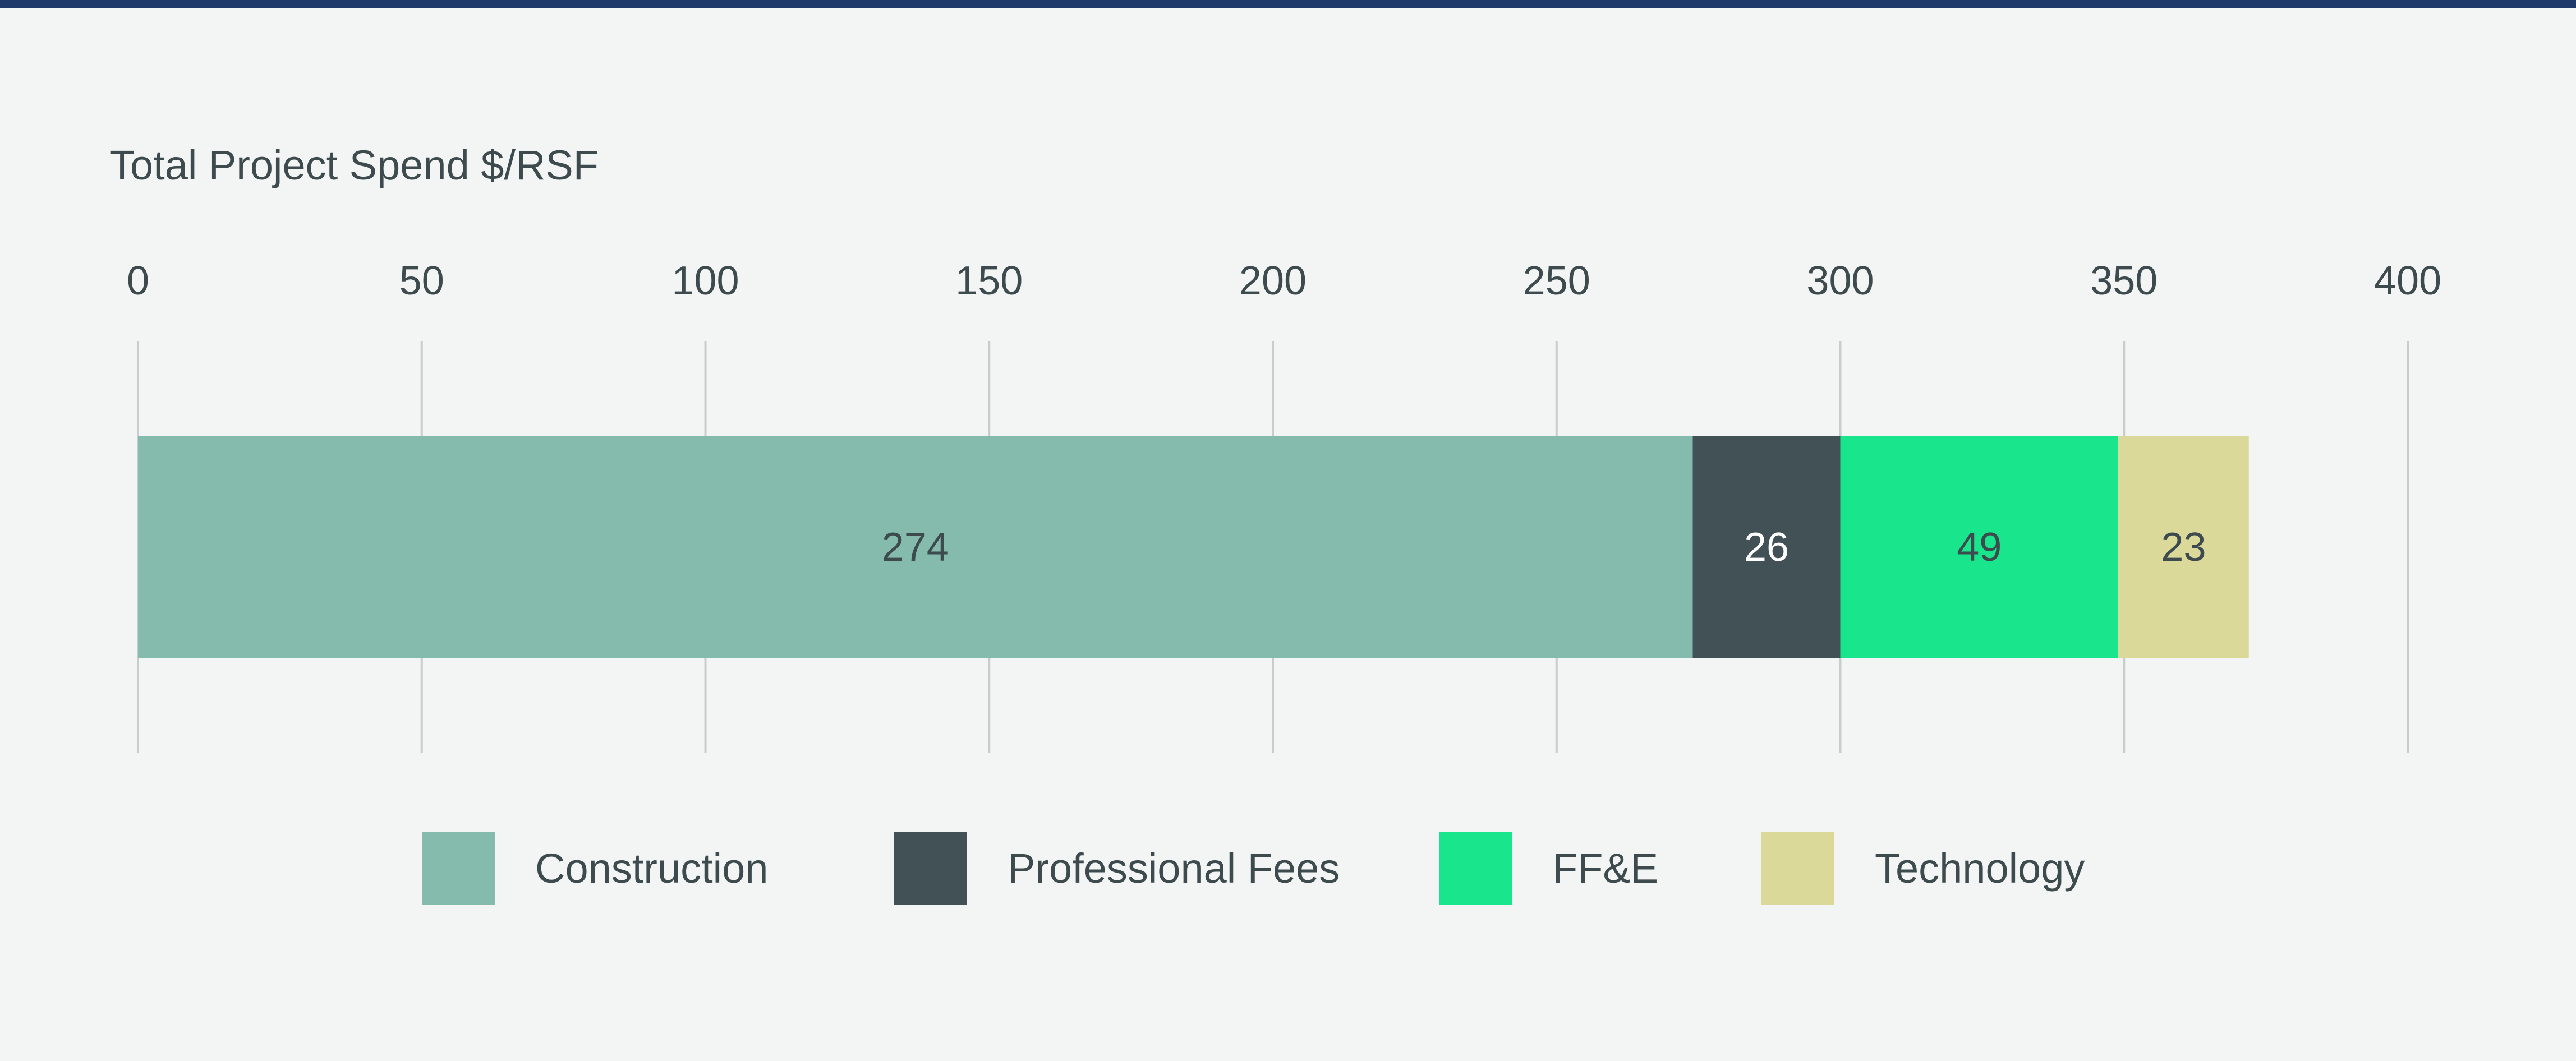  What do you see at coordinates (1475, 868) in the screenshot?
I see `legend-swatch-ffe` at bounding box center [1475, 868].